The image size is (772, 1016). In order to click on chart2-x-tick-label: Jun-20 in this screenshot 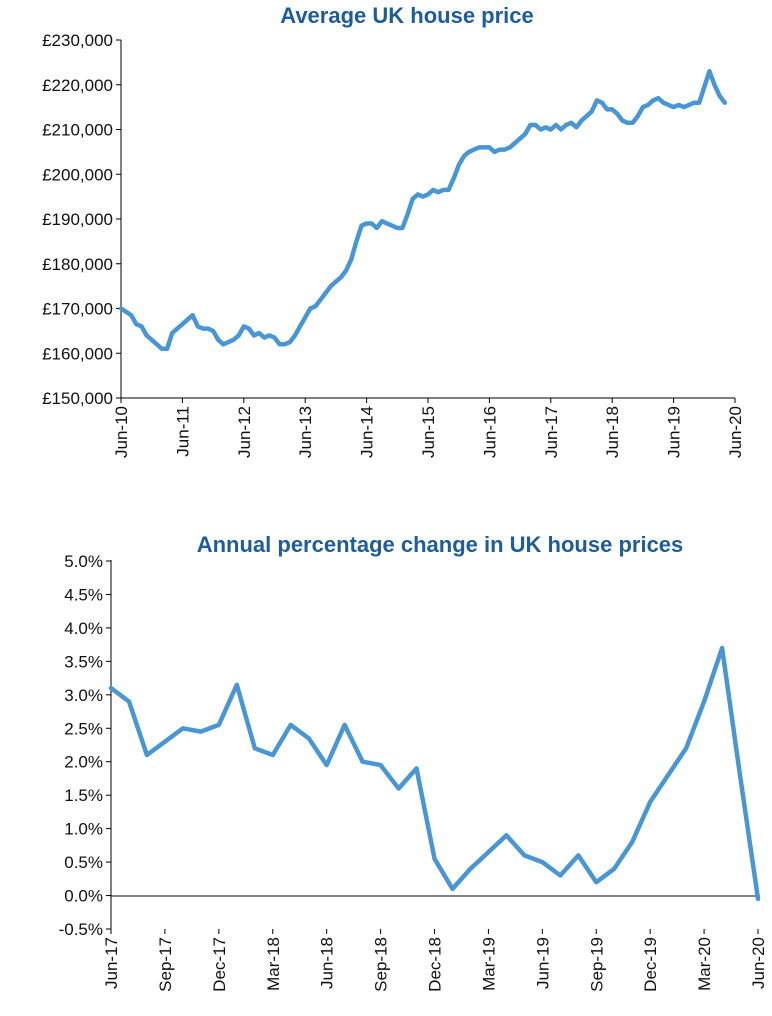, I will do `click(758, 963)`.